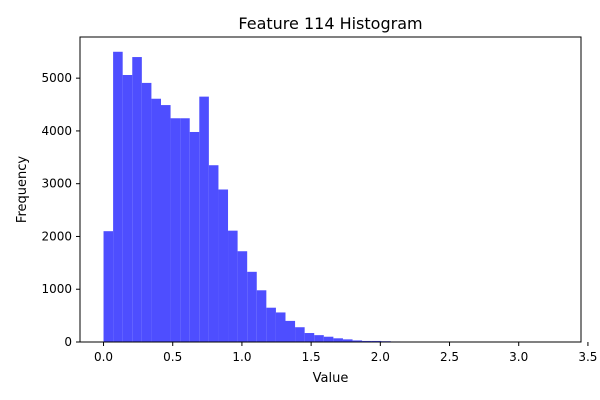 The height and width of the screenshot is (400, 600). I want to click on chart-title: Feature 114 Histogram, so click(330, 23).